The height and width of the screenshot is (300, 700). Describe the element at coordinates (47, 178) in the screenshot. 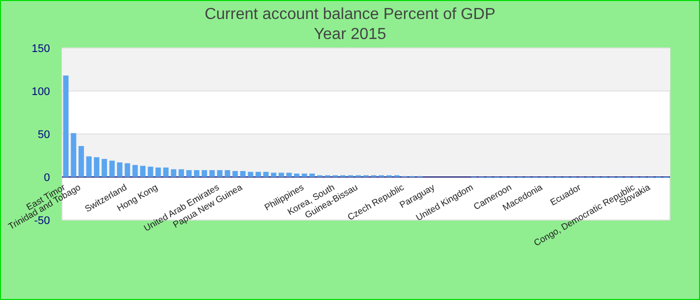

I see `y-tick-label: 0` at that location.